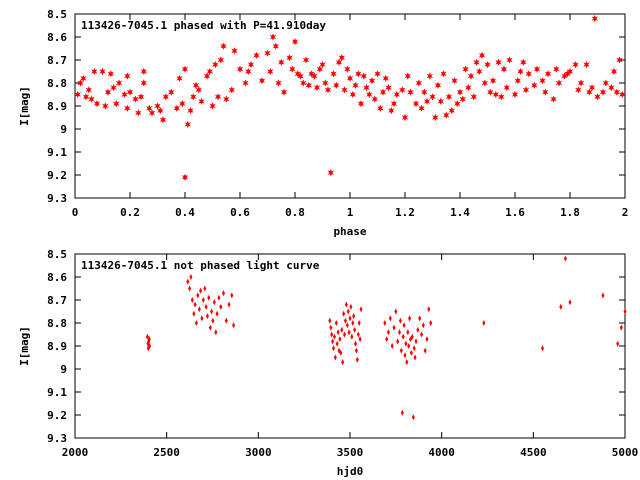 Image resolution: width=640 pixels, height=480 pixels. Describe the element at coordinates (57, 415) in the screenshot. I see `unphased-y-tick-label: 9.2` at that location.